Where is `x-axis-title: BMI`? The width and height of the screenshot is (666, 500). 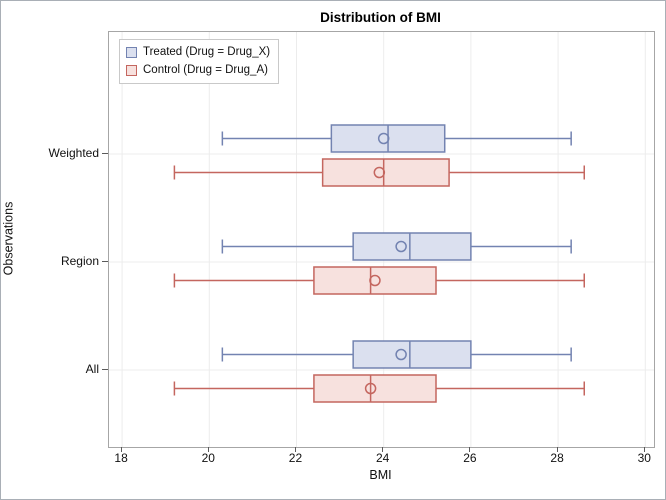
x-axis-title: BMI is located at coordinates (380, 475).